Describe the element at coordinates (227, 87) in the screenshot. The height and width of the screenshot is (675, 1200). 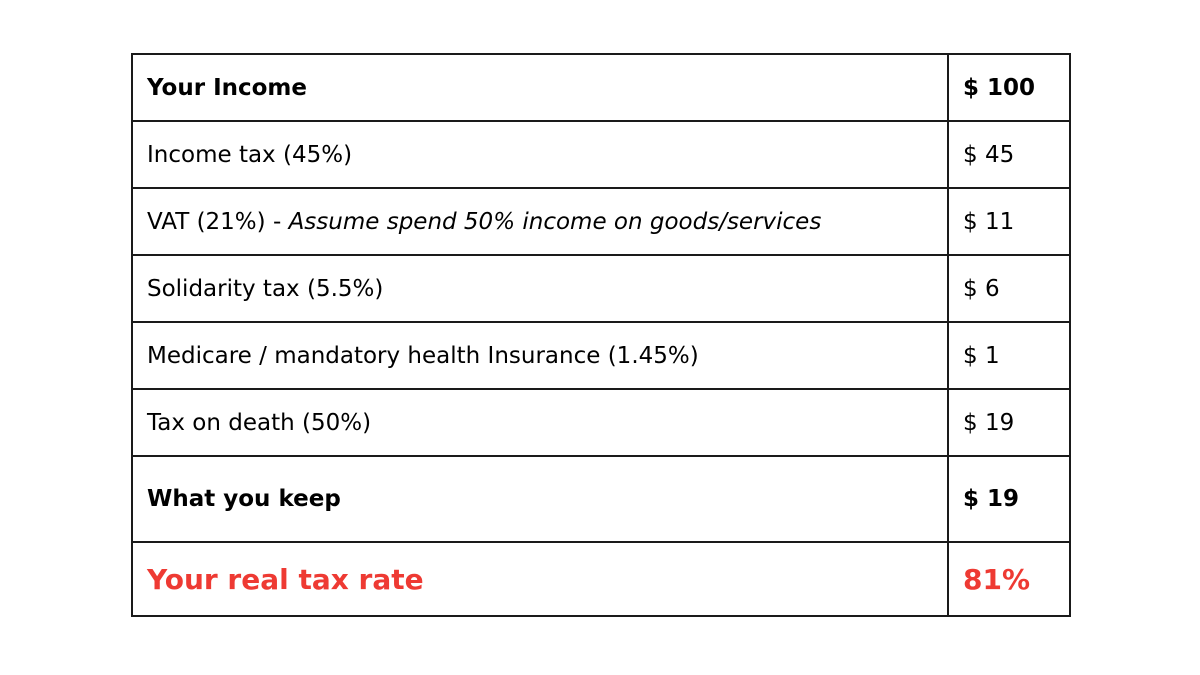
I see `row-label-text: Your Income` at that location.